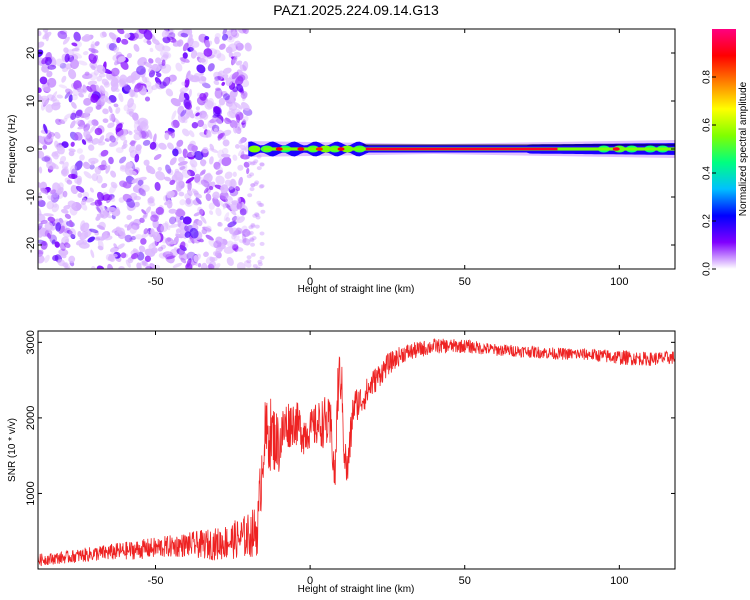 Image resolution: width=750 pixels, height=600 pixels. I want to click on signal-line-red, so click(461, 149).